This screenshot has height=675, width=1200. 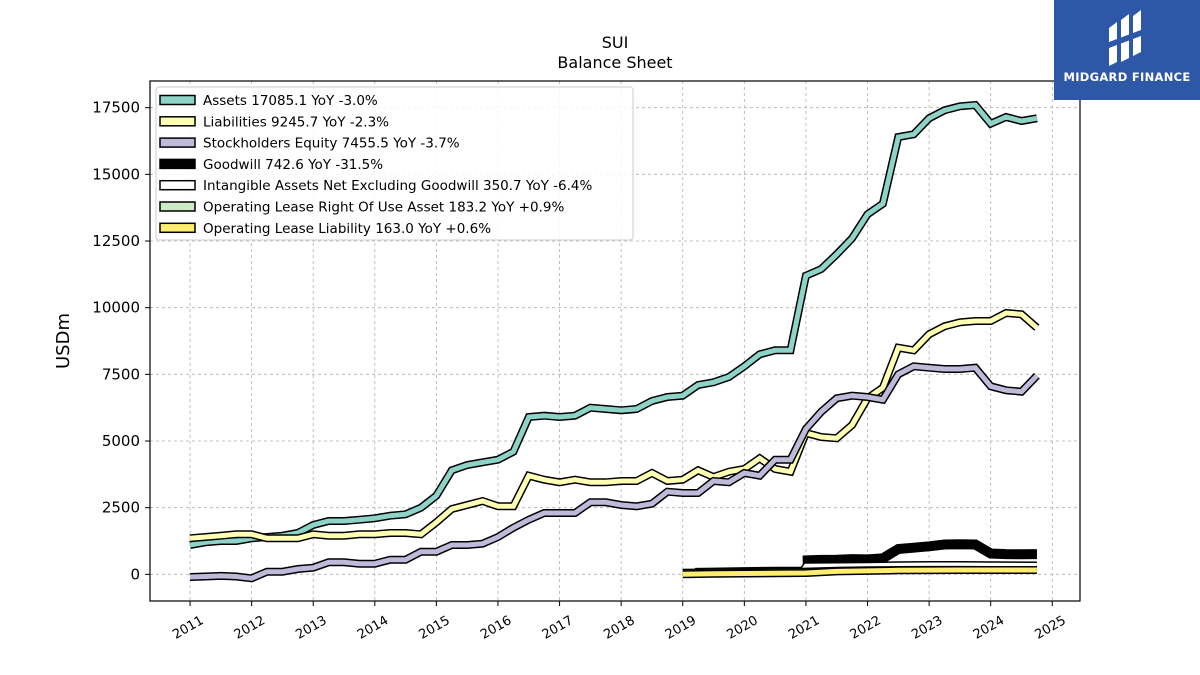 I want to click on y-tick-label: 2500, so click(x=121, y=508).